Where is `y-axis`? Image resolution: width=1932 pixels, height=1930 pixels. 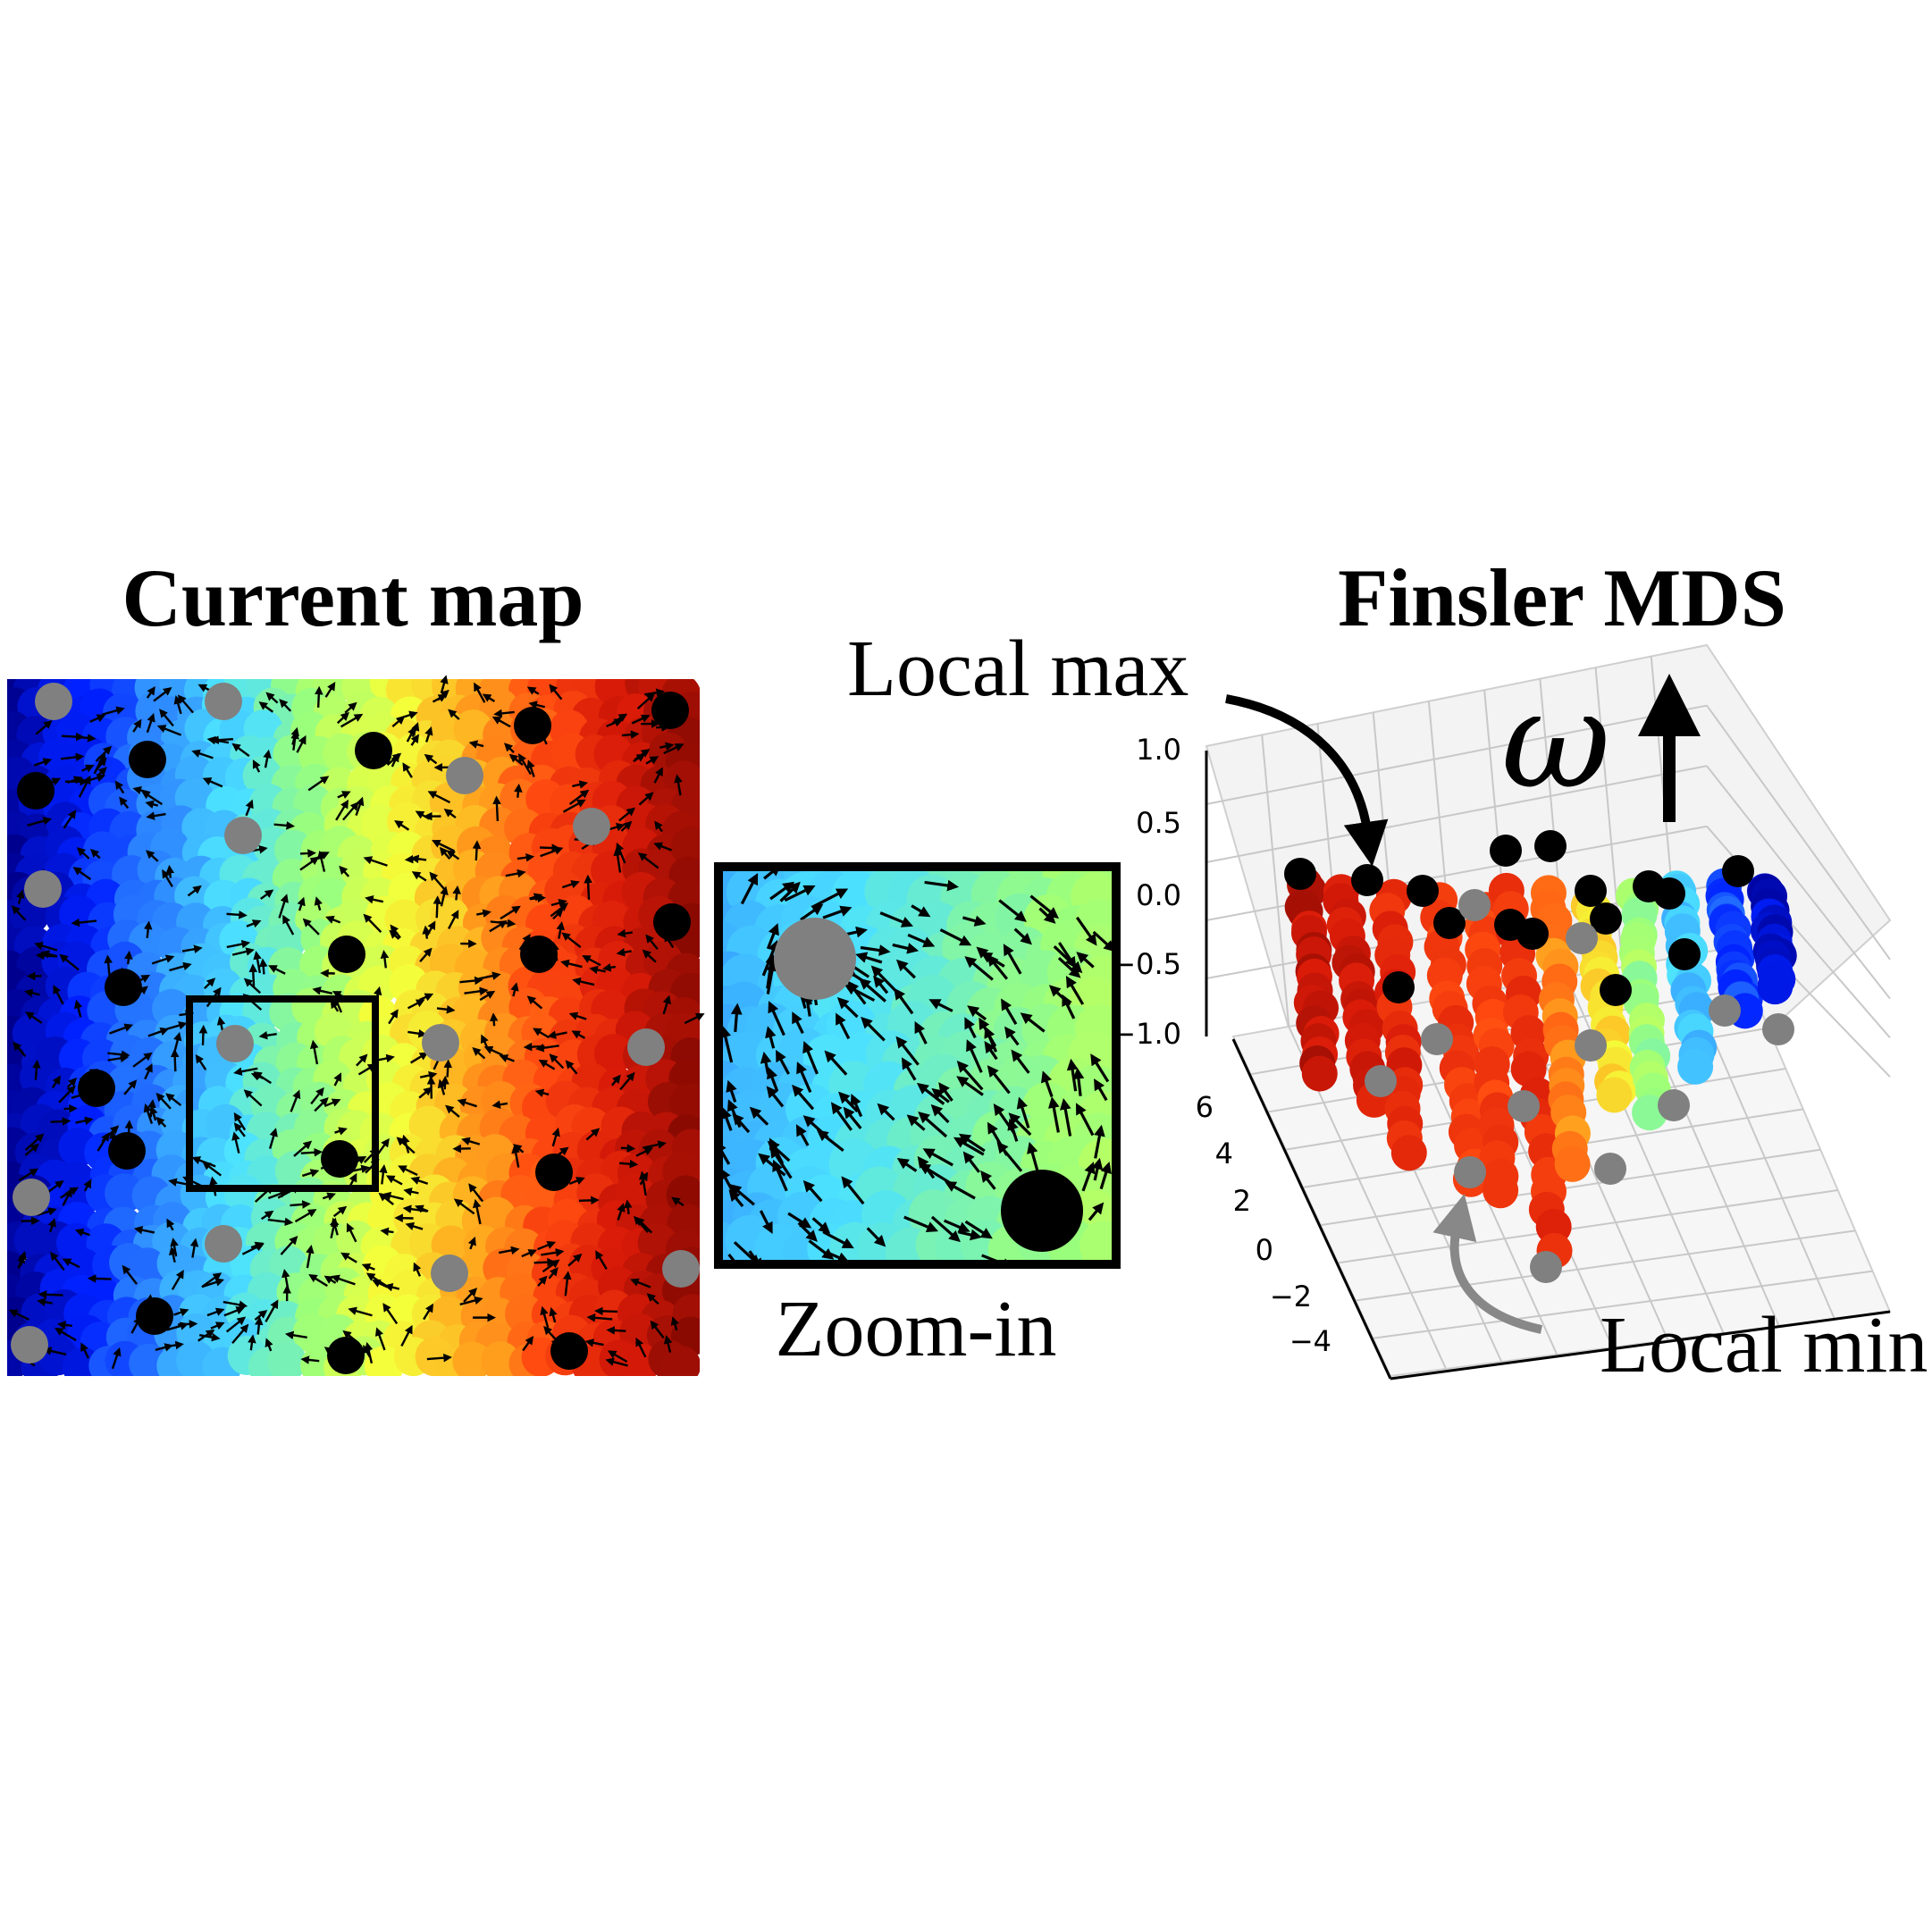
y-axis is located at coordinates (1311, 1209).